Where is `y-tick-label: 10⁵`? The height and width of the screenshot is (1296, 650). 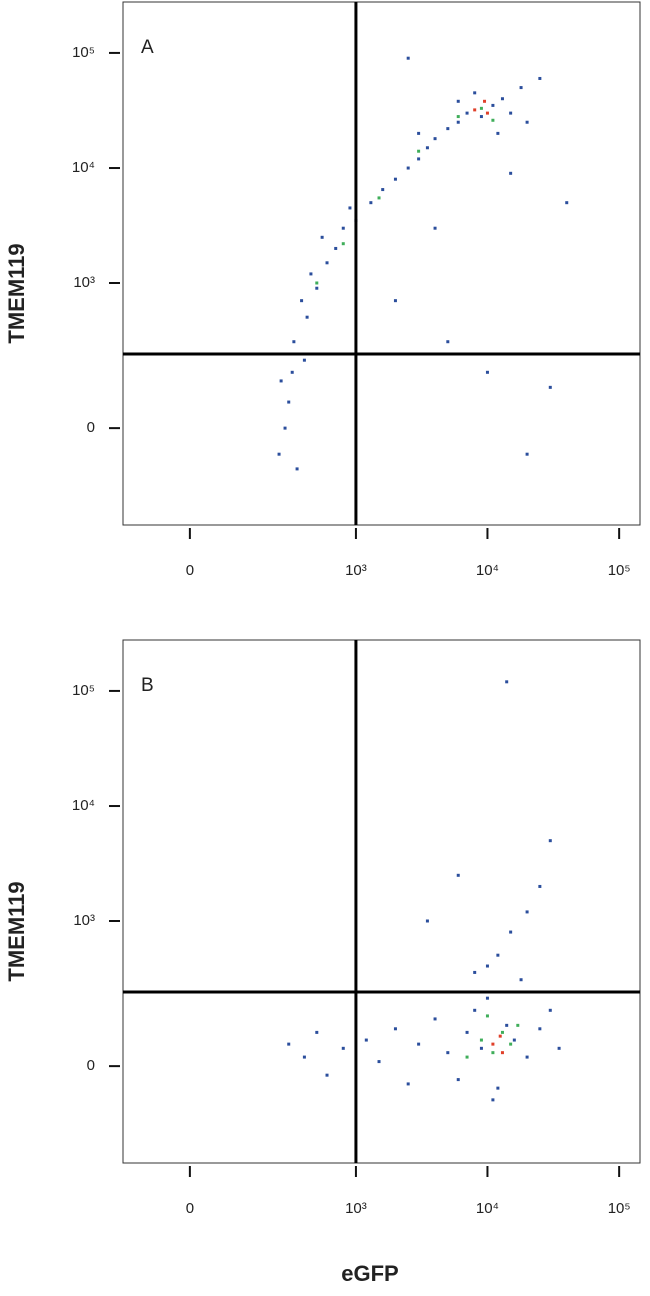
y-tick-label: 10⁵ is located at coordinates (83, 52).